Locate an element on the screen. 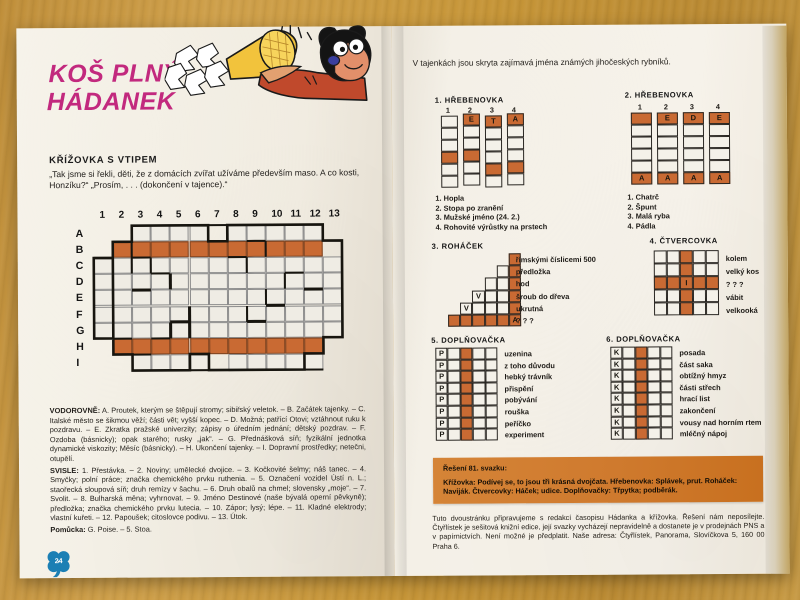 The height and width of the screenshot is (600, 800). puzzle-cell: E is located at coordinates (719, 118).